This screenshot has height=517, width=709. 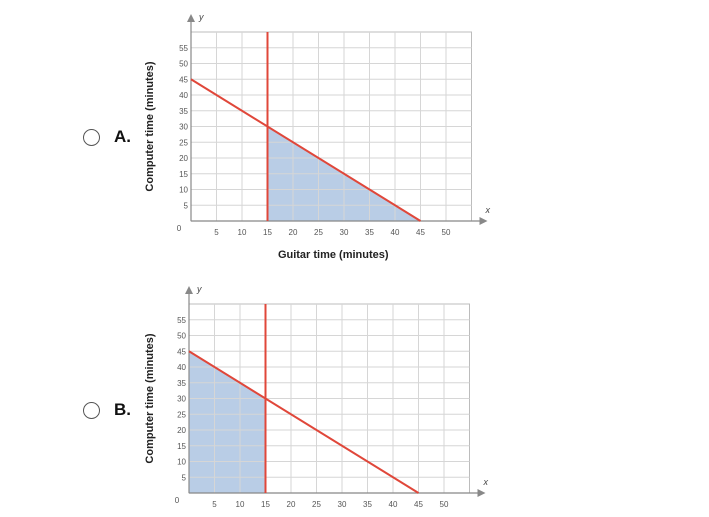 What do you see at coordinates (122, 409) in the screenshot?
I see `option-letter-b: B.` at bounding box center [122, 409].